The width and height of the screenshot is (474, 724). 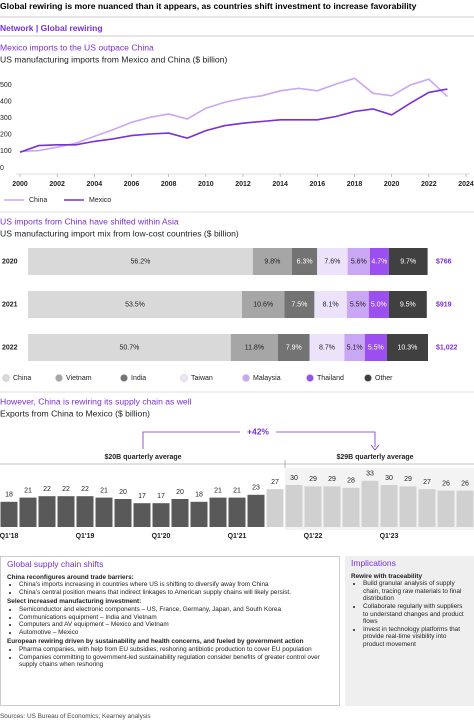 What do you see at coordinates (6, 101) in the screenshot?
I see `y-tick-label: 400` at bounding box center [6, 101].